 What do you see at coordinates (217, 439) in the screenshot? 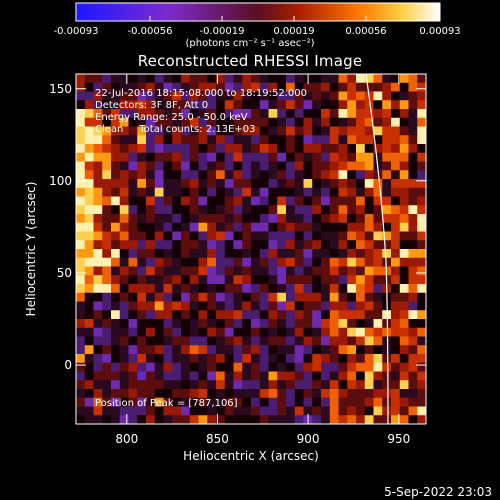
I see `x-tick-label: 850` at bounding box center [217, 439].